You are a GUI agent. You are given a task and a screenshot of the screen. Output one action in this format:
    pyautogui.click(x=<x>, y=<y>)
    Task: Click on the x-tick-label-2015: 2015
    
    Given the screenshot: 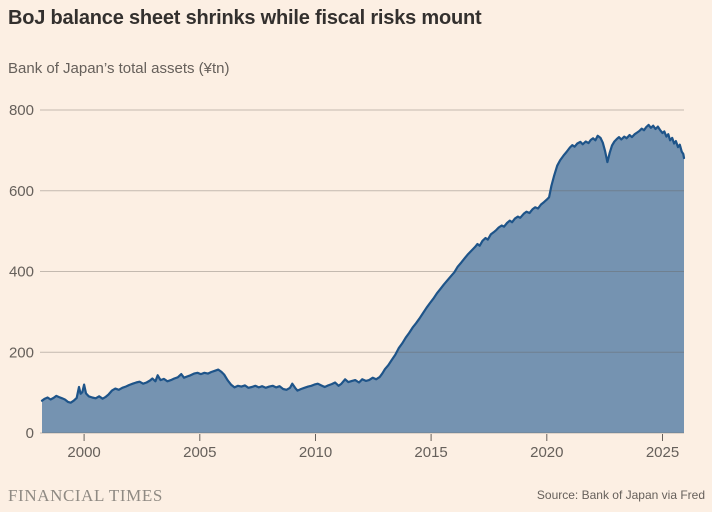 What is the action you would take?
    pyautogui.click(x=430, y=452)
    